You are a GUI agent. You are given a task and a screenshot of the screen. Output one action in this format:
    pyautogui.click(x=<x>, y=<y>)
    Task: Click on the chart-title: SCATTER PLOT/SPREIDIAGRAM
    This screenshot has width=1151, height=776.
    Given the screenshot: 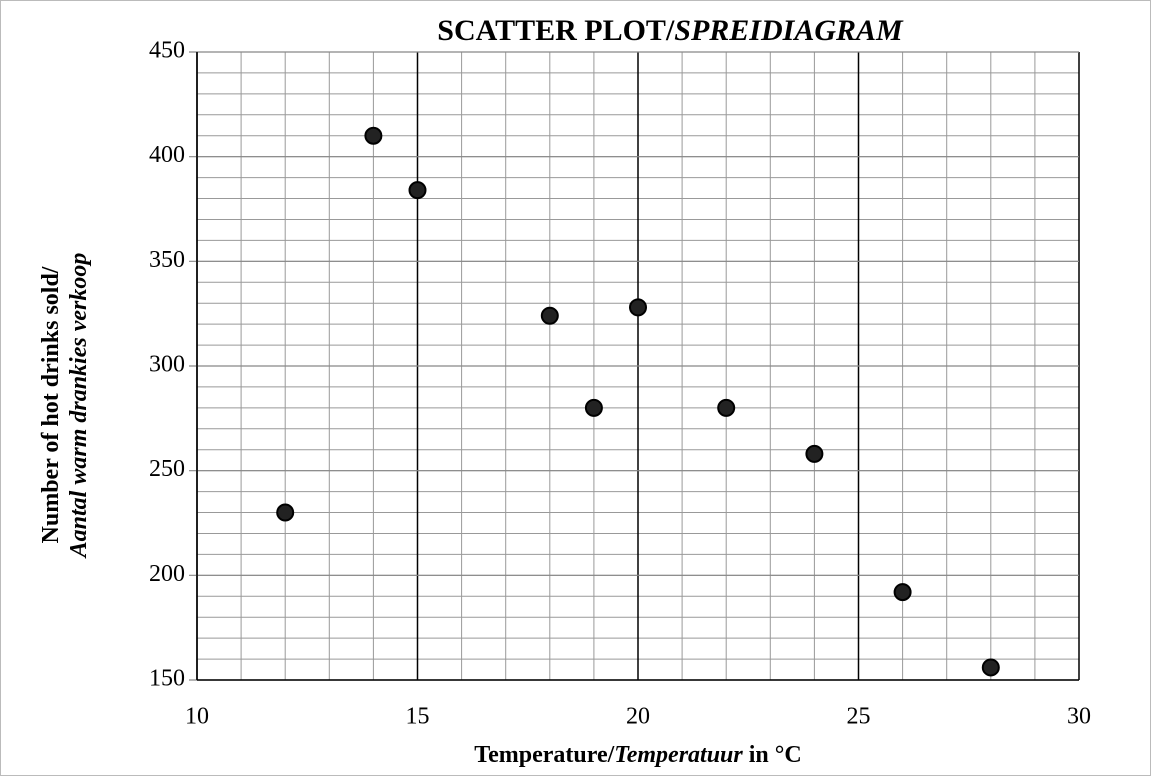 What is the action you would take?
    pyautogui.click(x=670, y=30)
    